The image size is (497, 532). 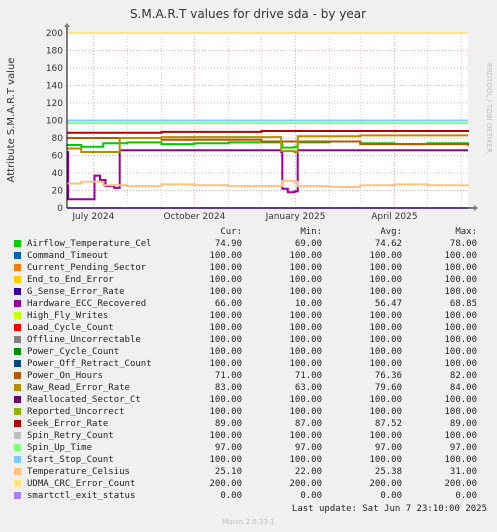 I want to click on legend-series-name: Seek_Error_Rate, so click(x=68, y=424).